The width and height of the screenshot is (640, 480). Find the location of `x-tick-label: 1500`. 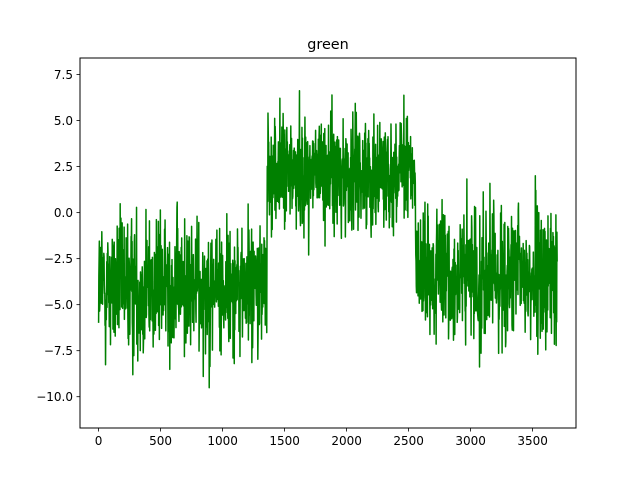

x-tick-label: 1500 is located at coordinates (284, 441).